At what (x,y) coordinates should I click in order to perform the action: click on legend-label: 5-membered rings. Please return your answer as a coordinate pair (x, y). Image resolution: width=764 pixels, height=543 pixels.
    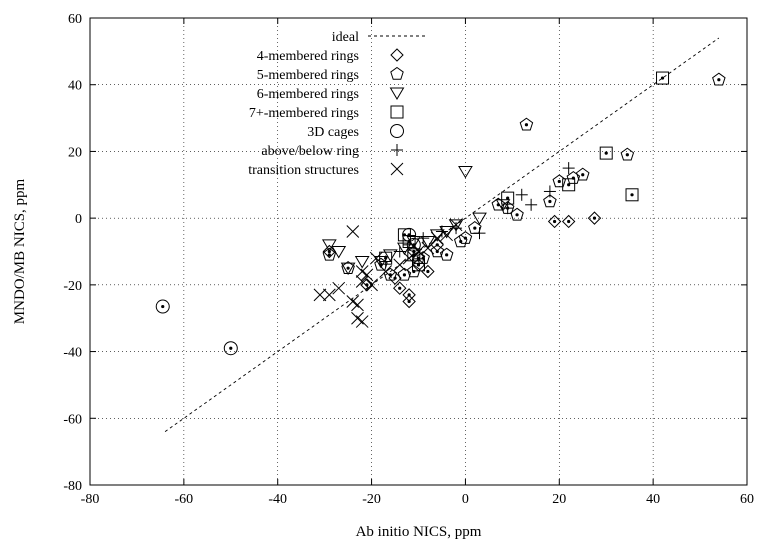
    Looking at the image, I should click on (308, 75).